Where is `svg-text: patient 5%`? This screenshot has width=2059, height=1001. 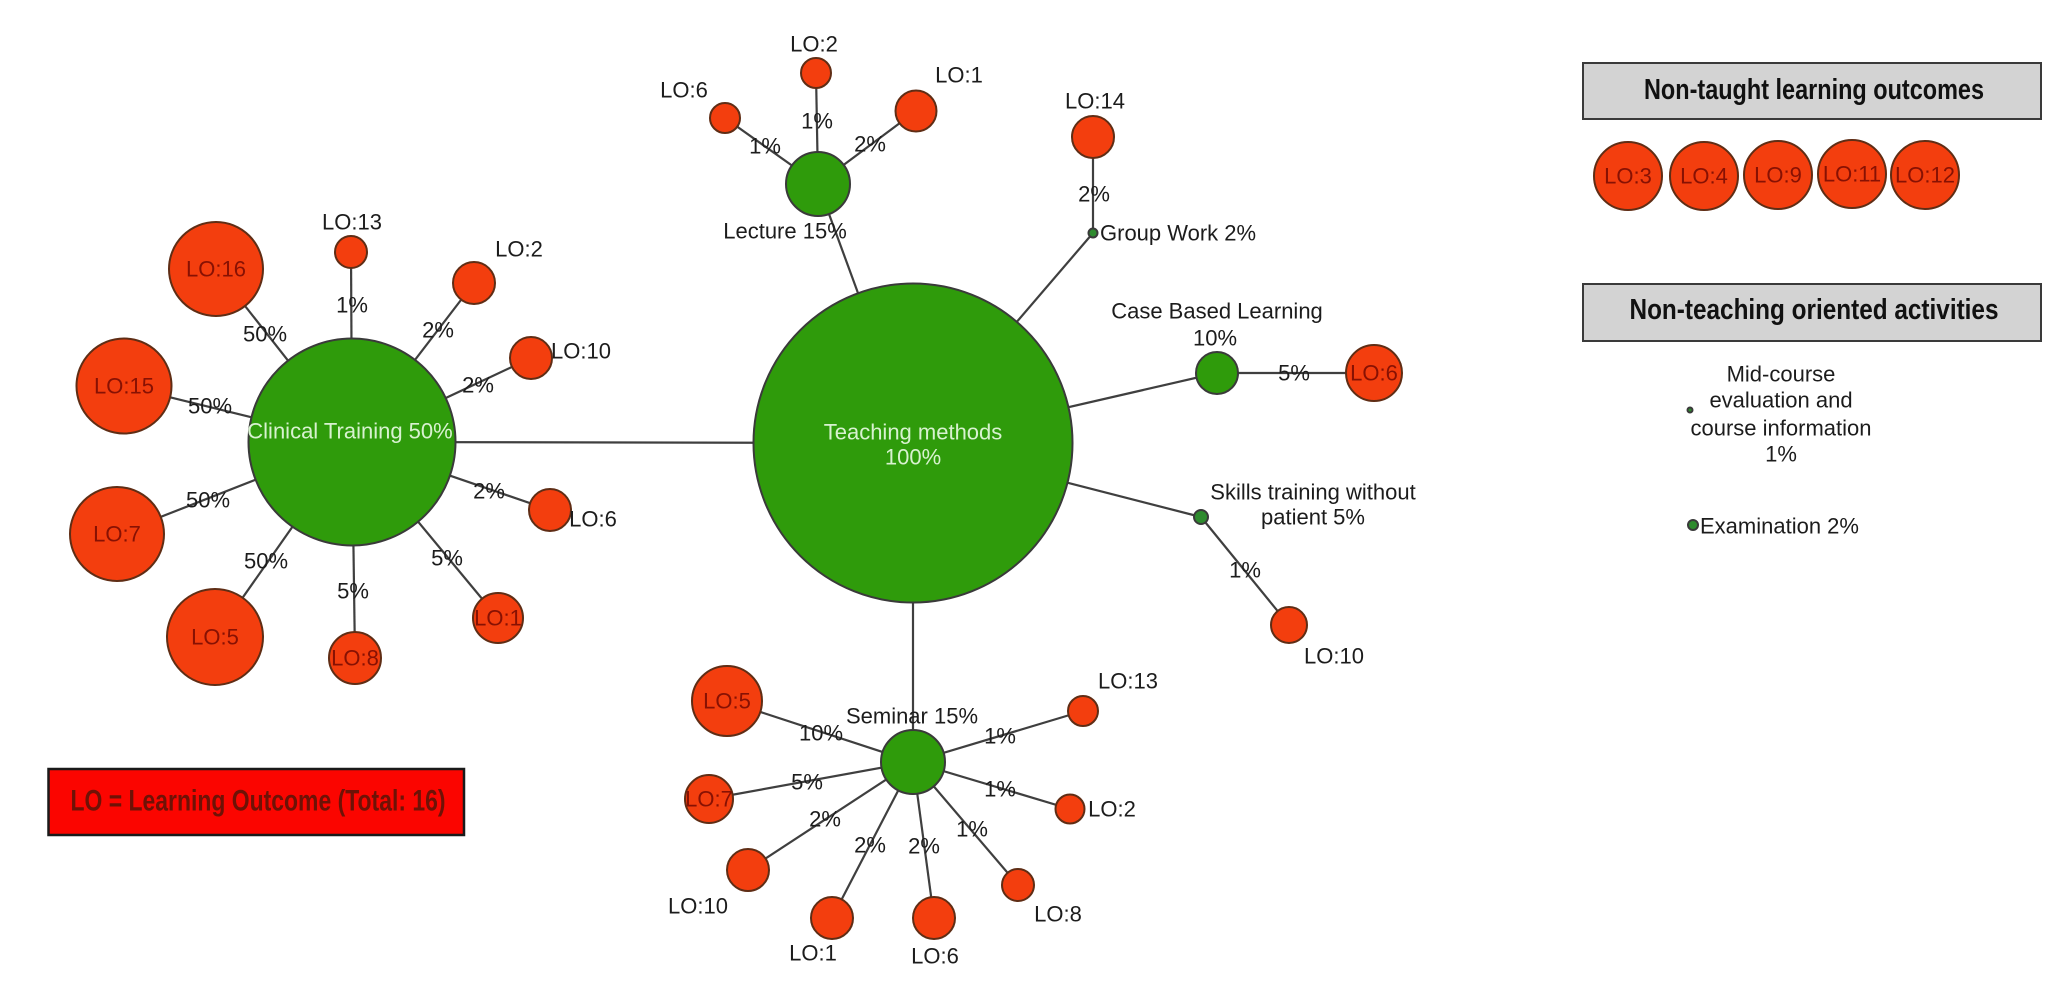 svg-text: patient 5% is located at coordinates (1313, 517).